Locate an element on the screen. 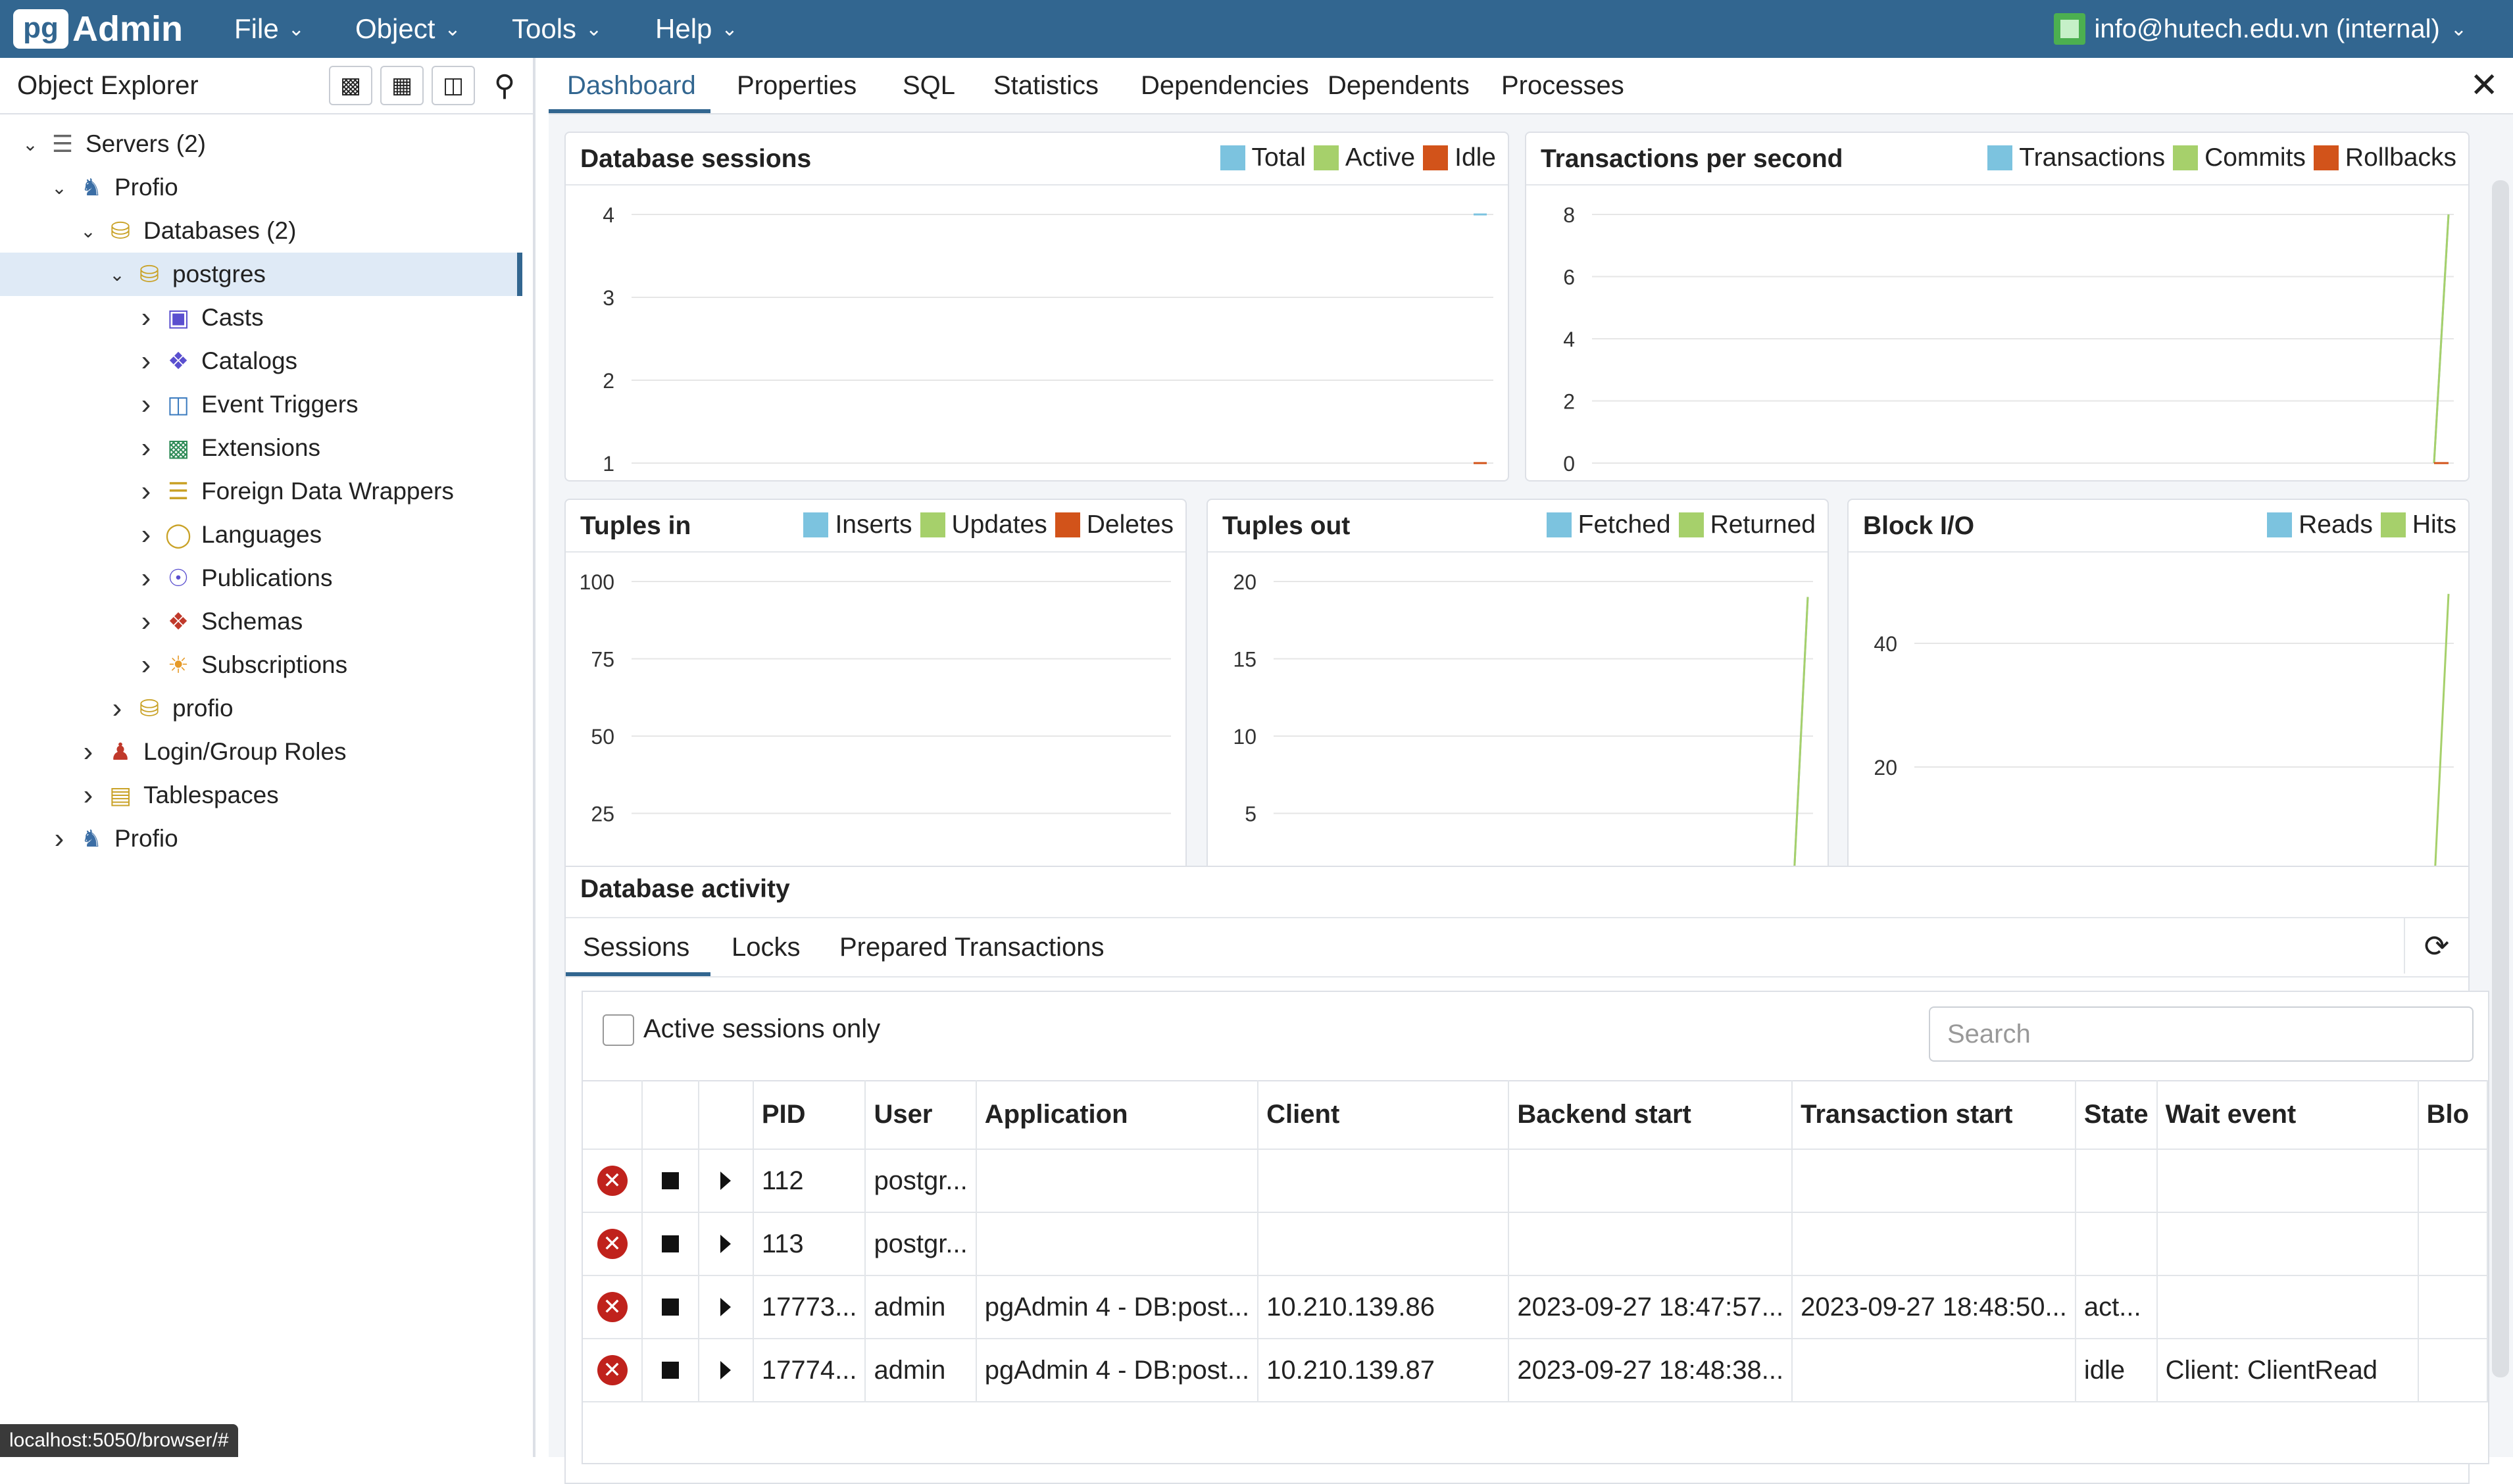 This screenshot has height=1484, width=2513. tree-item-languages: › ◯ Languages is located at coordinates (260, 534).